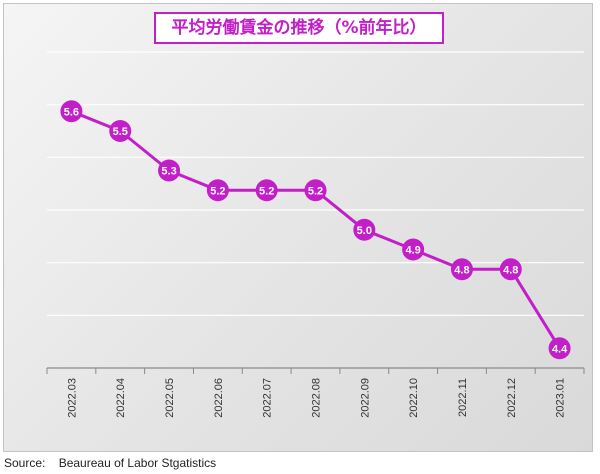 The image size is (600, 474). Describe the element at coordinates (561, 398) in the screenshot. I see `x-tick-label: 2023.01` at that location.